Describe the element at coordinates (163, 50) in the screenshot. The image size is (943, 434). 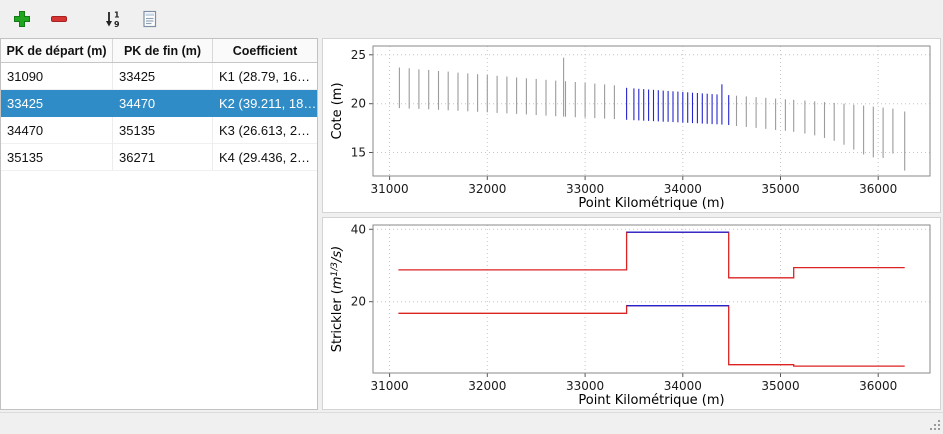
I see `column-header: PK de fin (m)` at that location.